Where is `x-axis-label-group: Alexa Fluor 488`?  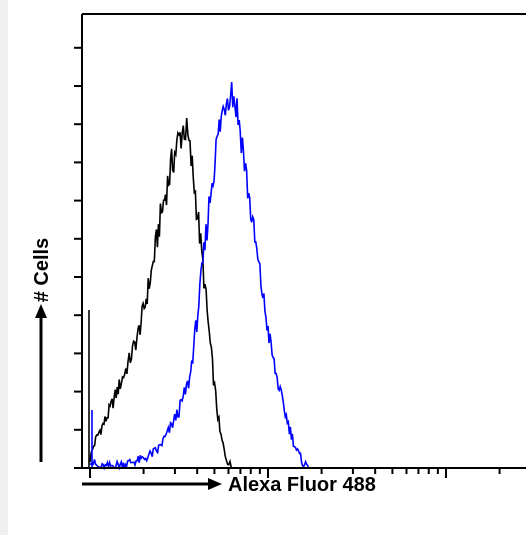 x-axis-label-group: Alexa Fluor 488 is located at coordinates (229, 485).